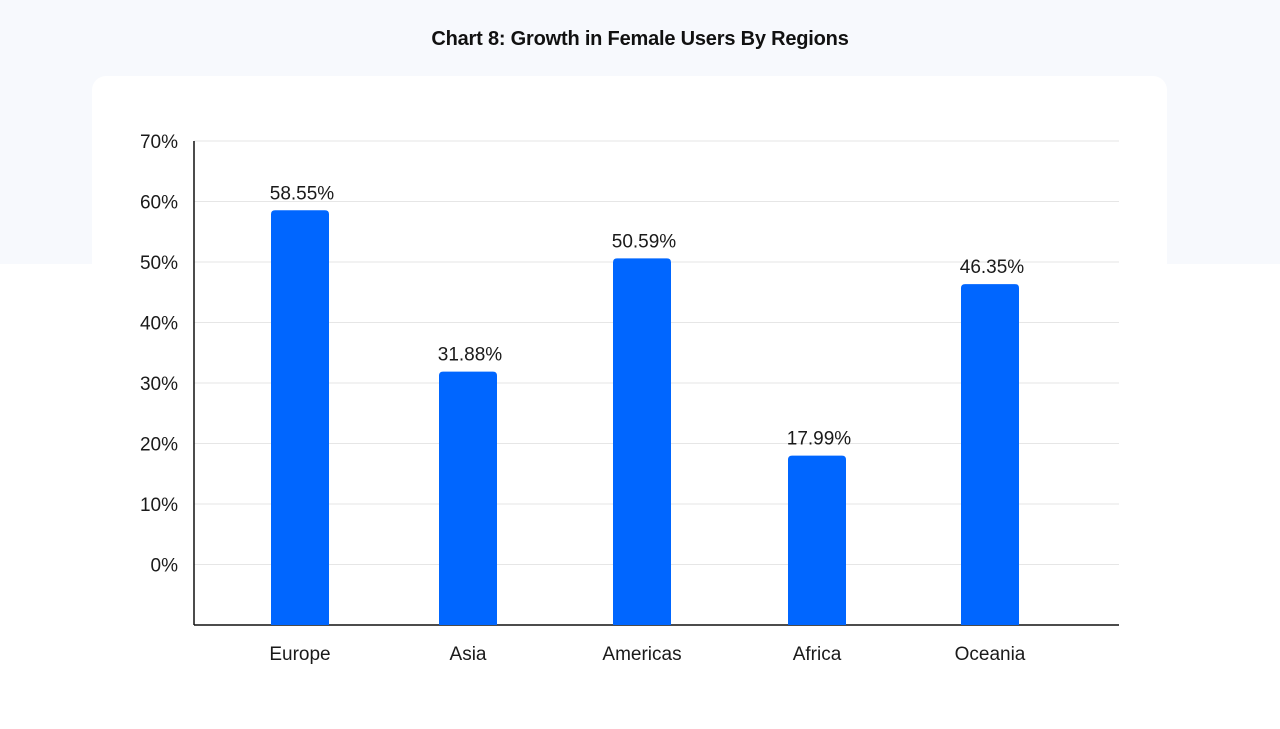  What do you see at coordinates (159, 142) in the screenshot?
I see `y-tick-label: 70%` at bounding box center [159, 142].